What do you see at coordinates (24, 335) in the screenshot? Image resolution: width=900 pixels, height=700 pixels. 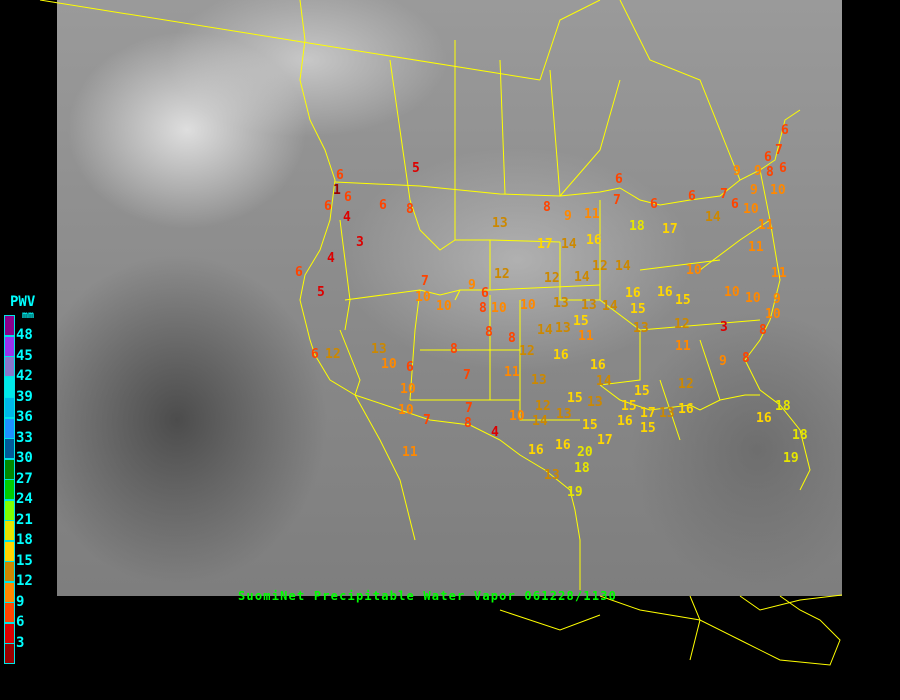 I see `legend-label: 48` at bounding box center [24, 335].